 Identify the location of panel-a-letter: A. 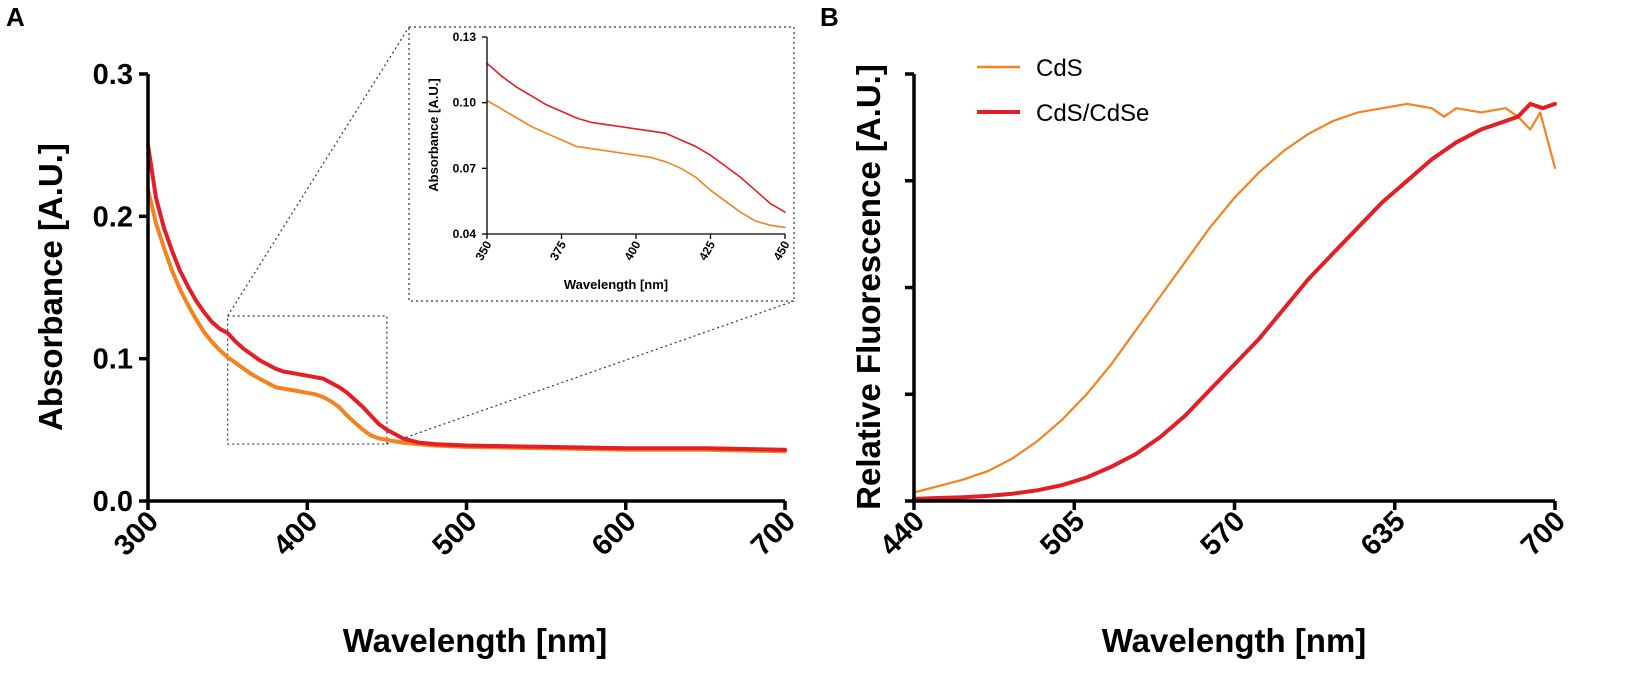
(15, 17).